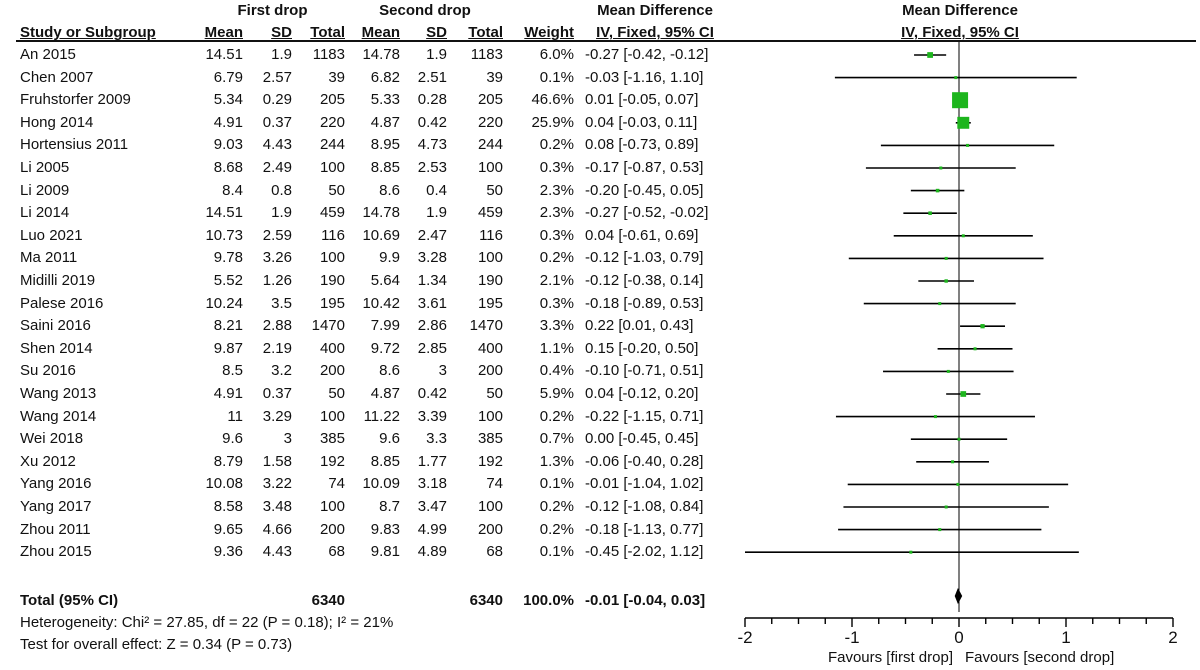 This screenshot has height=670, width=1200. I want to click on mean1-cell: 5.52, so click(228, 280).